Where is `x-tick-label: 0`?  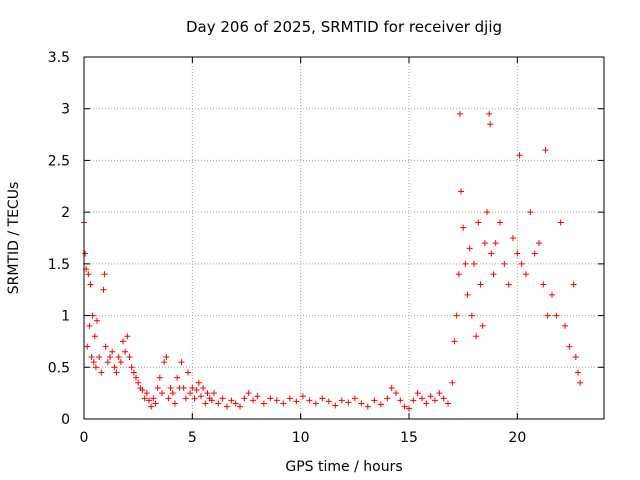 x-tick-label: 0 is located at coordinates (84, 438).